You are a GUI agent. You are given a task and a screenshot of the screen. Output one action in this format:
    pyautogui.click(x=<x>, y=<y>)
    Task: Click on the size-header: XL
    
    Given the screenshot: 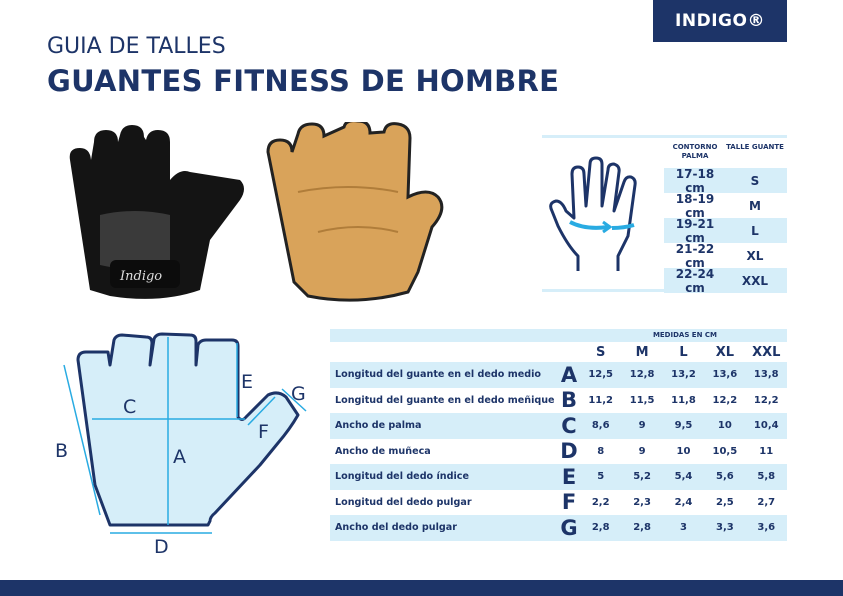 What is the action you would take?
    pyautogui.click(x=725, y=352)
    